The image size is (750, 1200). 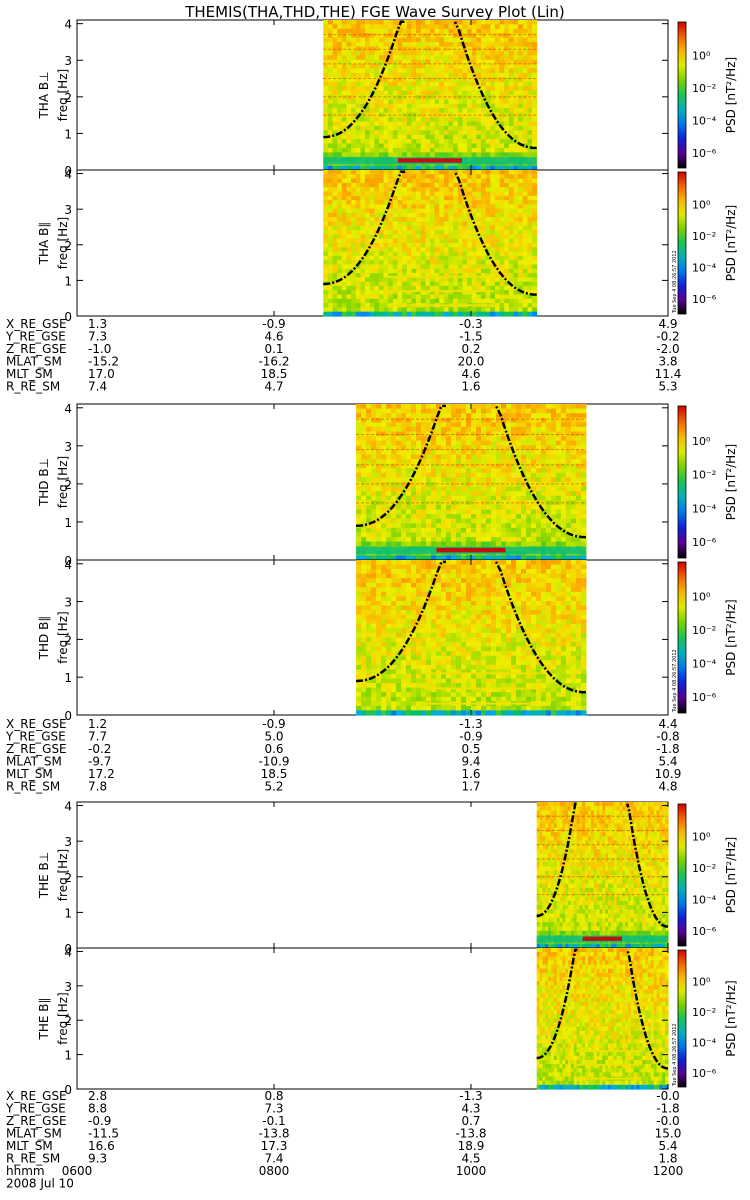 What do you see at coordinates (101, 374) in the screenshot?
I see `ephemeris-value: 17.0` at bounding box center [101, 374].